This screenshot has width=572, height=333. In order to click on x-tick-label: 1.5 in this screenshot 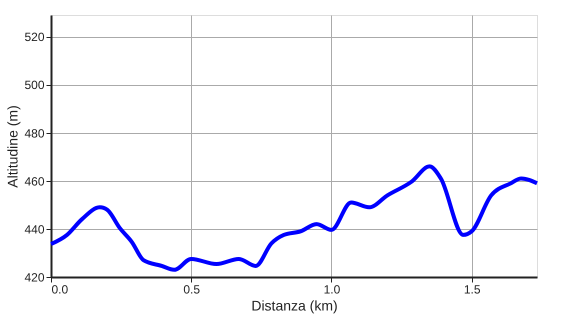, I will do `click(472, 289)`.